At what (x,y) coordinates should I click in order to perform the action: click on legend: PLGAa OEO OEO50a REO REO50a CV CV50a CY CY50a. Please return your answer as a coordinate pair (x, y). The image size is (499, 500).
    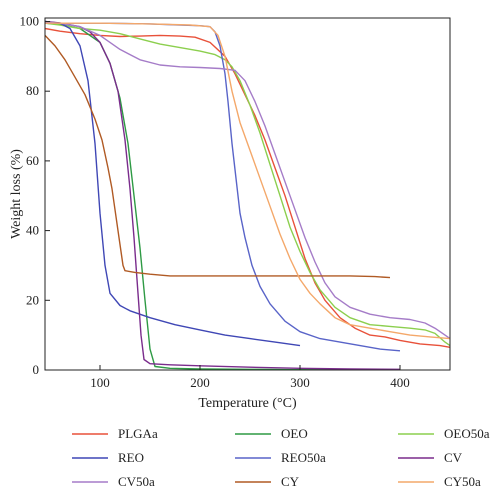
    Looking at the image, I should click on (281, 457).